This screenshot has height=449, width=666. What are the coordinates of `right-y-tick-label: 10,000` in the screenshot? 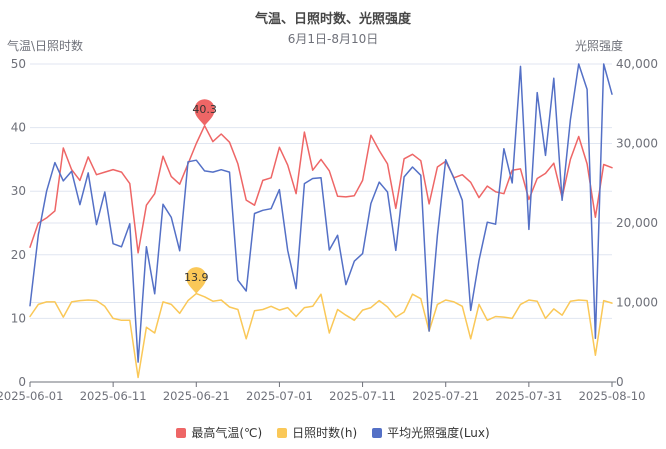 It's located at (637, 303).